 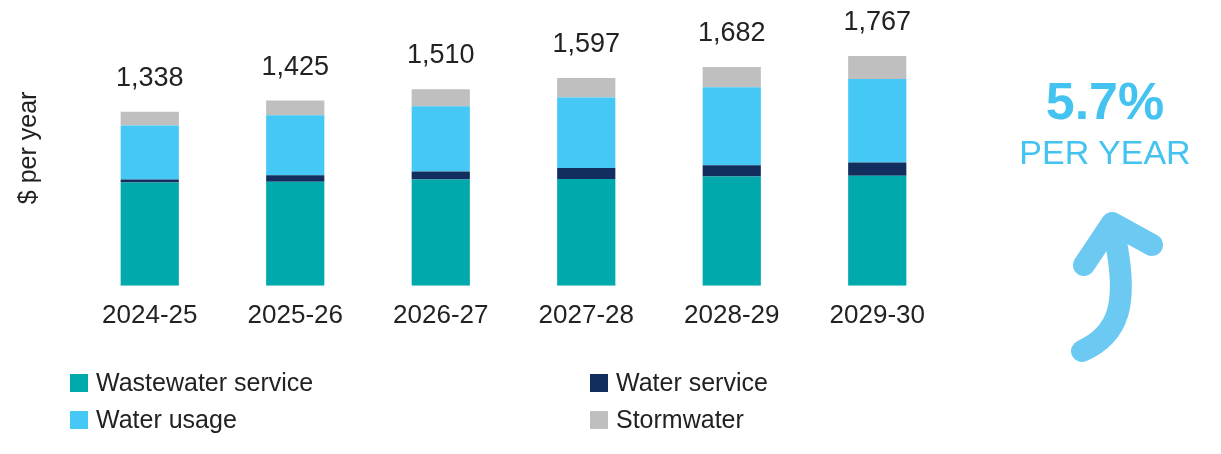 I want to click on x-tick-label: 2027-28, so click(x=586, y=313).